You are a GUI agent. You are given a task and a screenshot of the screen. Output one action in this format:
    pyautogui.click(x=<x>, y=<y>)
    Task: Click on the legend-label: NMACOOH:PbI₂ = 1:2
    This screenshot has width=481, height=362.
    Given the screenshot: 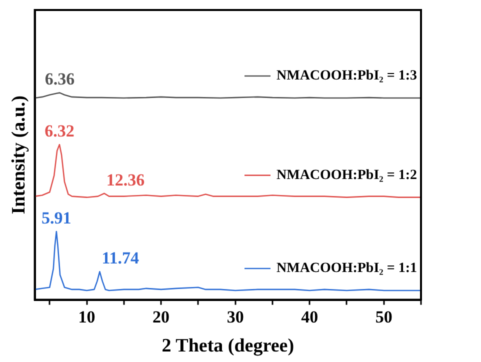 What is the action you would take?
    pyautogui.click(x=346, y=175)
    